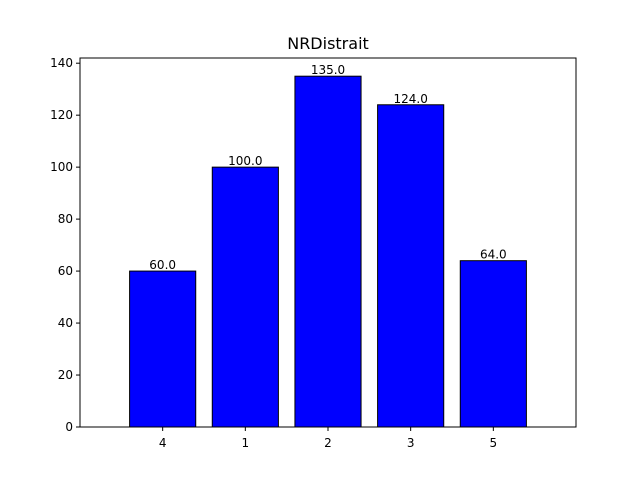  What do you see at coordinates (65, 323) in the screenshot?
I see `y-tick-label: 40` at bounding box center [65, 323].